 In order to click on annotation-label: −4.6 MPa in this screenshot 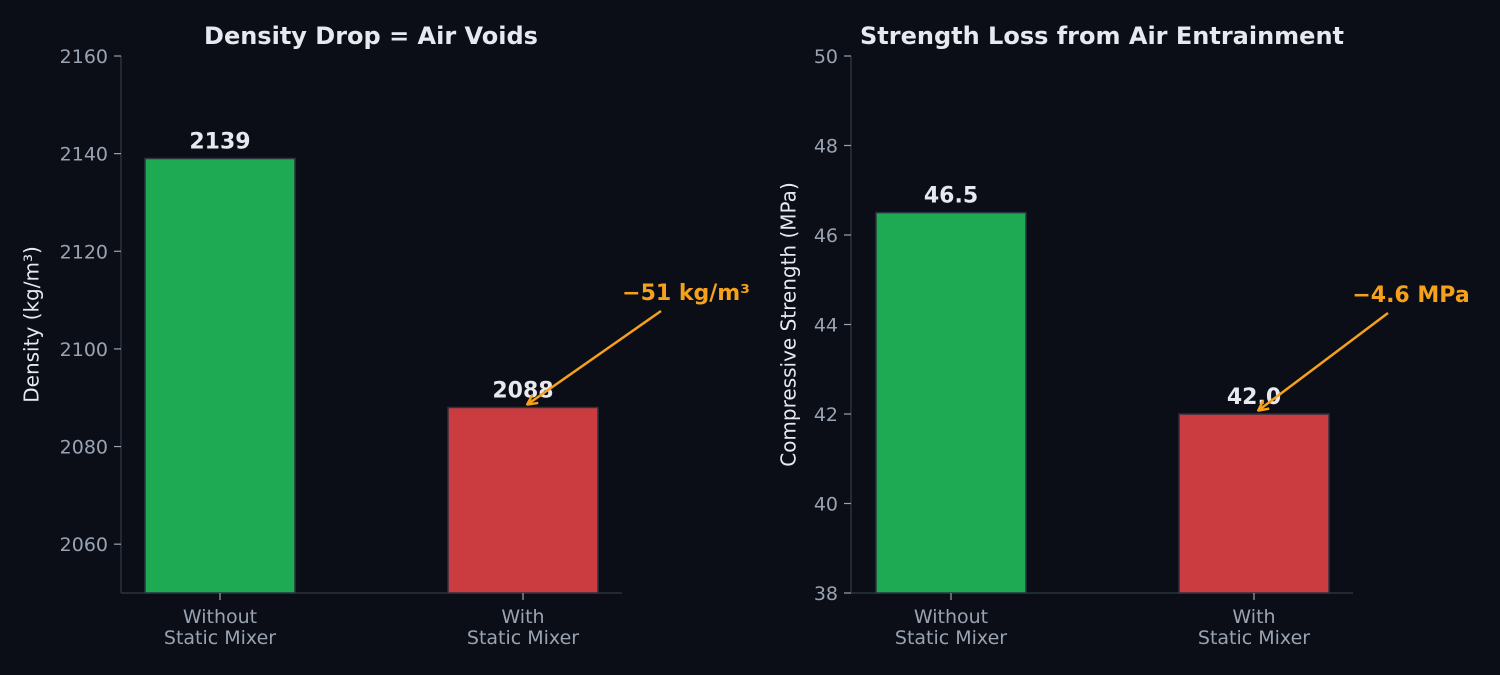, I will do `click(1410, 295)`.